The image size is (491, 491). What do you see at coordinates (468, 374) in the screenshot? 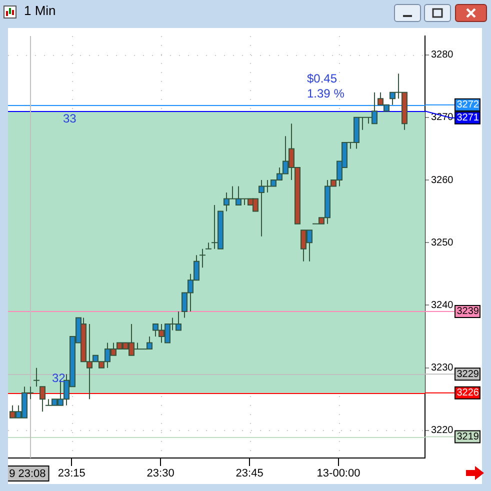
I see `ref-line-label: 3229` at bounding box center [468, 374].